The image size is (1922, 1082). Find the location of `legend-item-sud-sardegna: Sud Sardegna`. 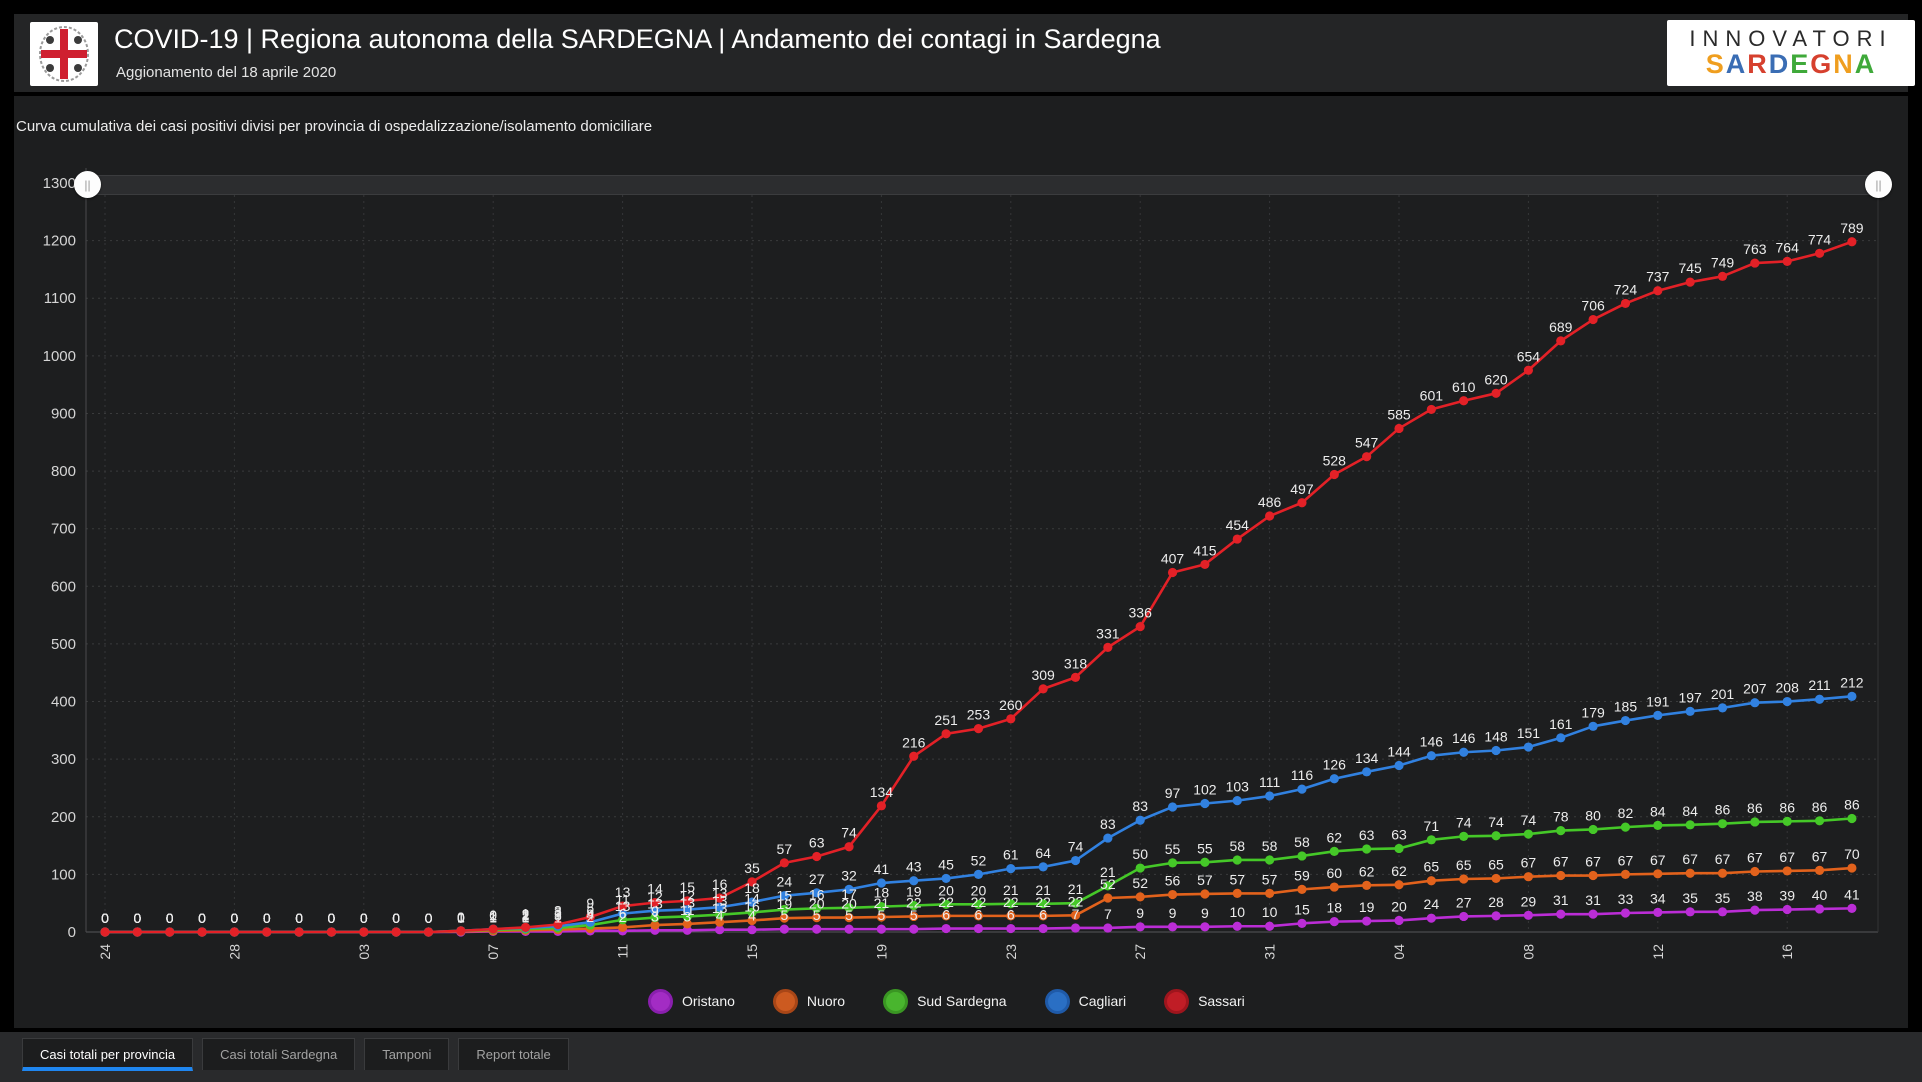

legend-item-sud-sardegna: Sud Sardegna is located at coordinates (945, 1001).